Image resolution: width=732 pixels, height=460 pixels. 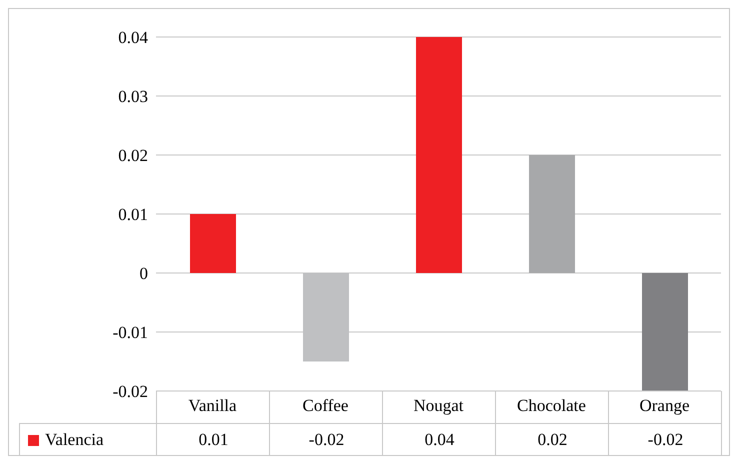 What do you see at coordinates (438, 406) in the screenshot?
I see `x-tick-label: Nougat` at bounding box center [438, 406].